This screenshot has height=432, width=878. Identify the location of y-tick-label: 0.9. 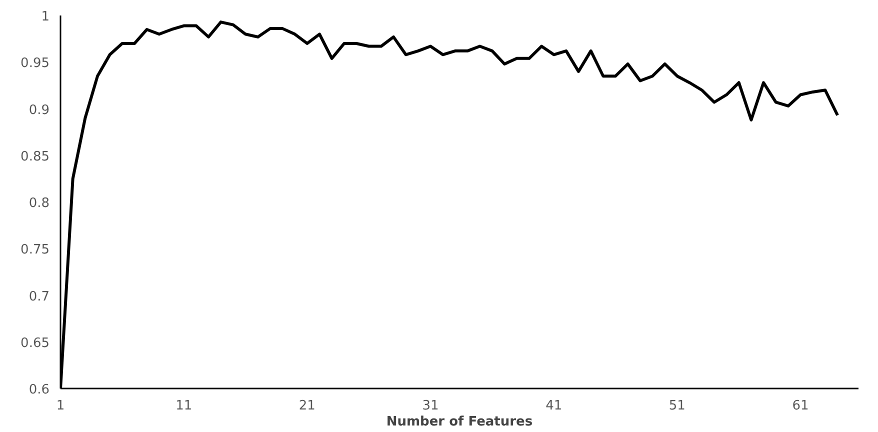
(39, 110).